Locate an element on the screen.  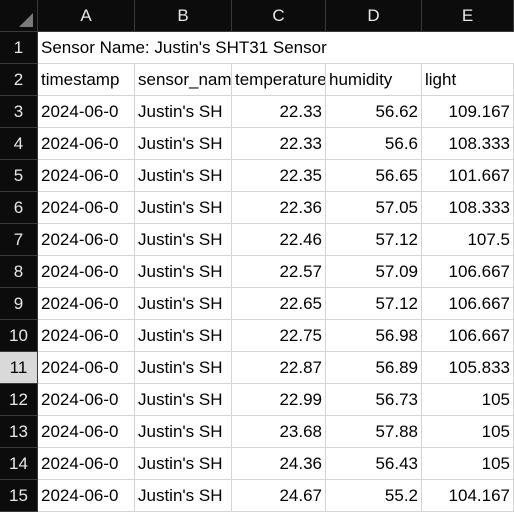
sheet-row: 10 2024-06-0 Justin's SH 22.75 56.98 106.667 is located at coordinates (257, 336).